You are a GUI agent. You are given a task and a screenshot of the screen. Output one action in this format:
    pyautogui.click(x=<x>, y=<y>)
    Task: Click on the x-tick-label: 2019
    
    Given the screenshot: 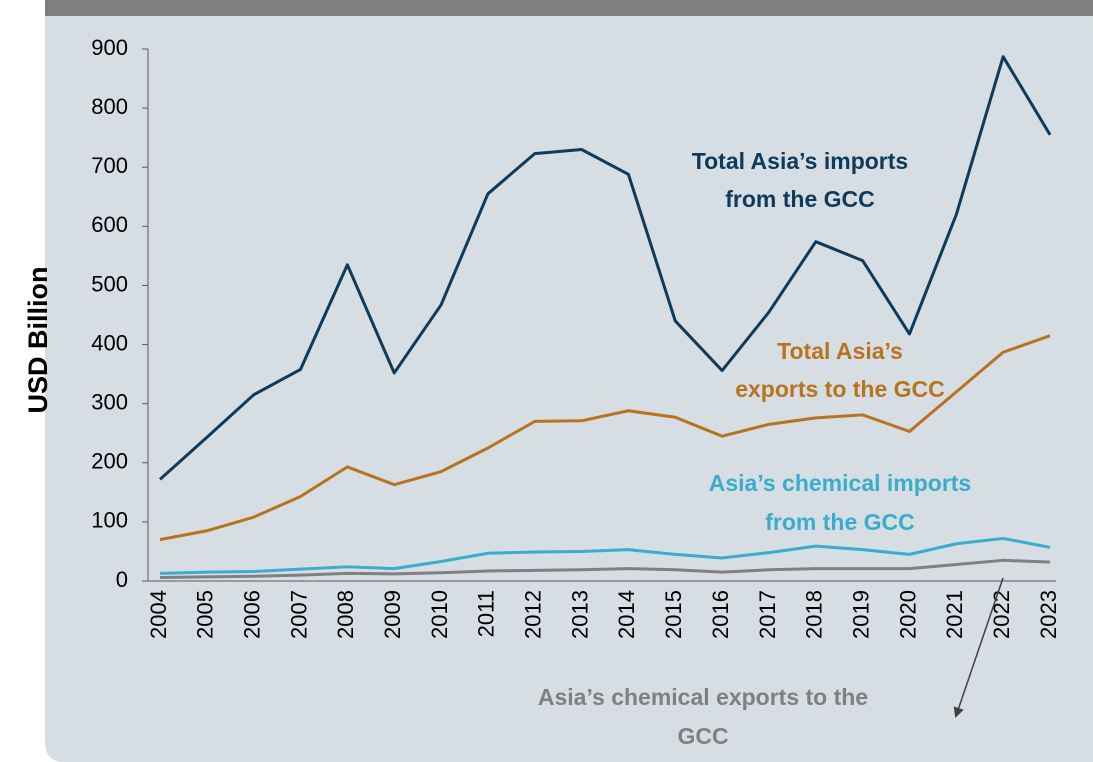 What is the action you would take?
    pyautogui.click(x=860, y=614)
    